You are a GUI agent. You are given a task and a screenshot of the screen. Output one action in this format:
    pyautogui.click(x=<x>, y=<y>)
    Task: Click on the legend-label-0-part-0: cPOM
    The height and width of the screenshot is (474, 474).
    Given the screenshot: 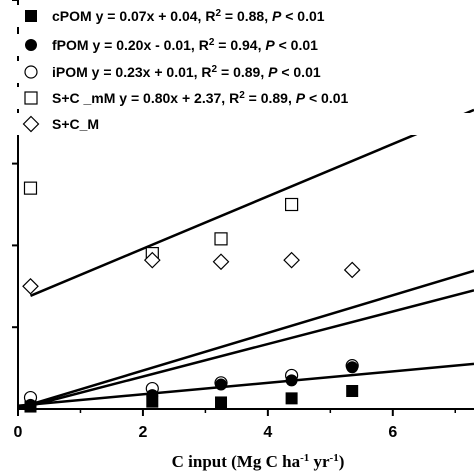 What is the action you would take?
    pyautogui.click(x=72, y=16)
    